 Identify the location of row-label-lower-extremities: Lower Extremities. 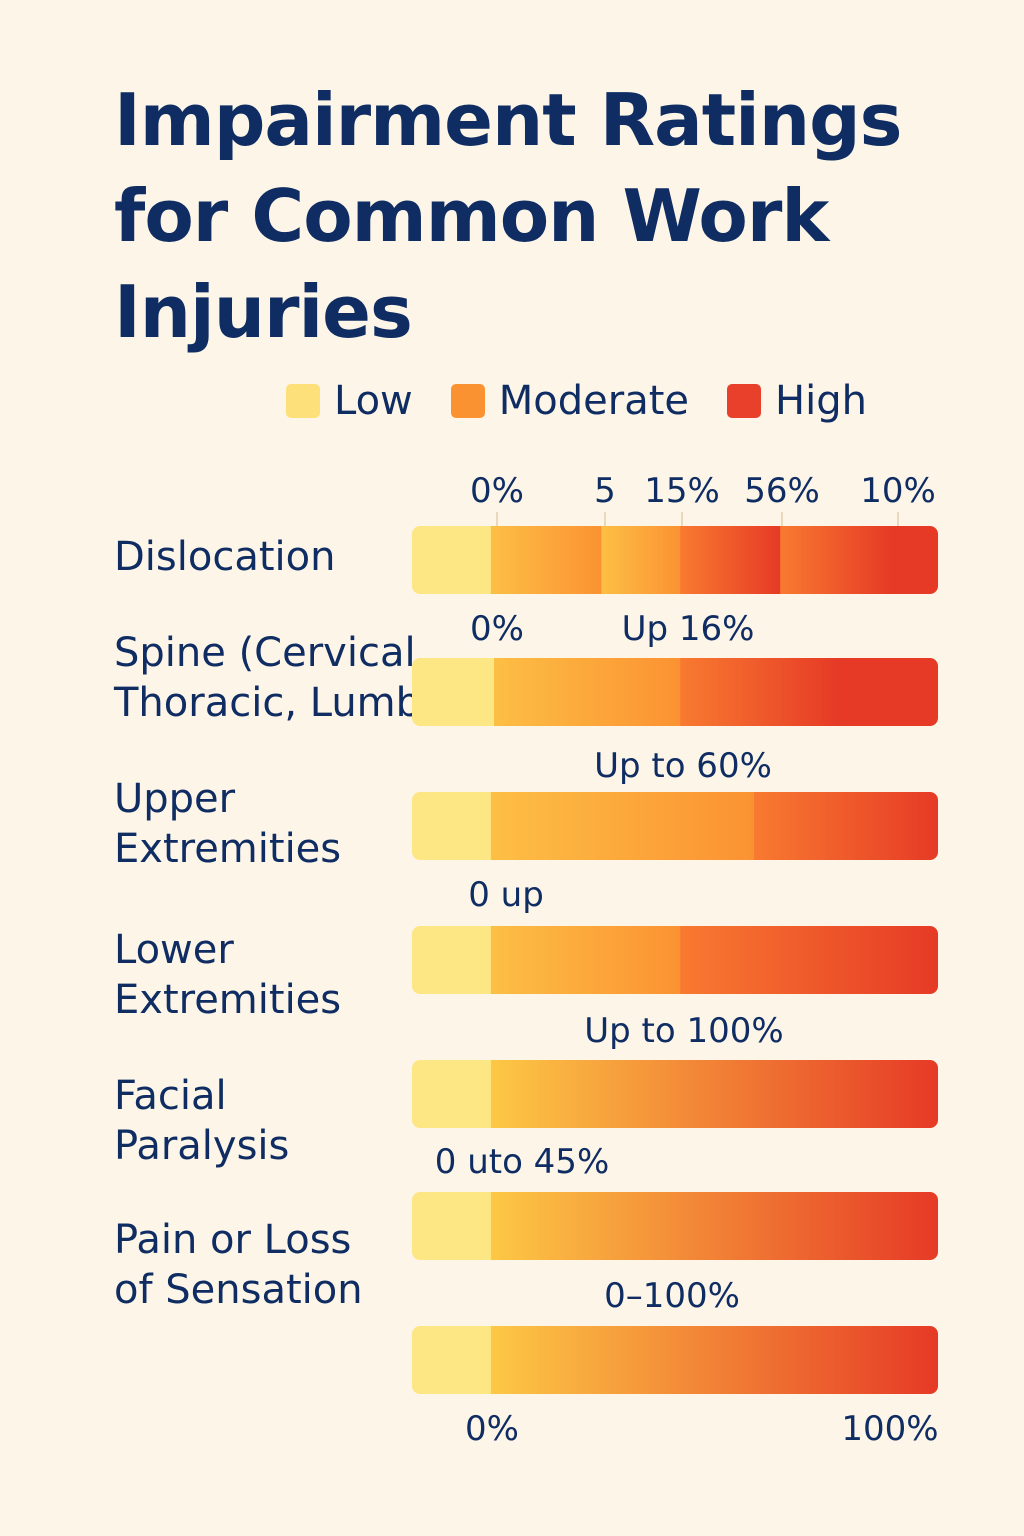
(279, 975).